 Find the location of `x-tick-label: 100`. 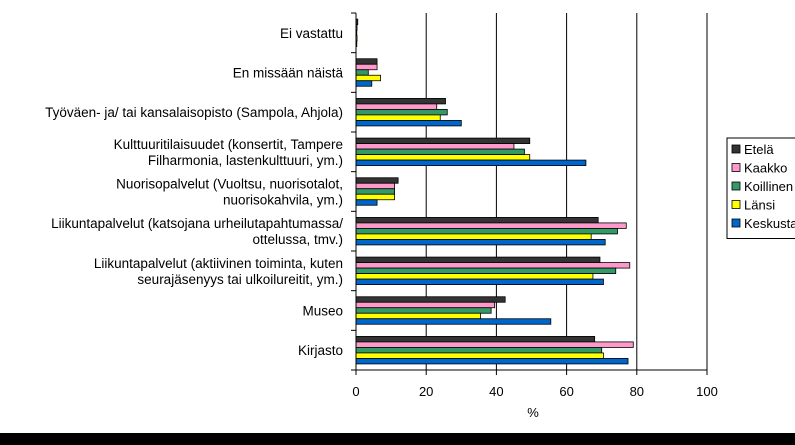

x-tick-label: 100 is located at coordinates (707, 391).